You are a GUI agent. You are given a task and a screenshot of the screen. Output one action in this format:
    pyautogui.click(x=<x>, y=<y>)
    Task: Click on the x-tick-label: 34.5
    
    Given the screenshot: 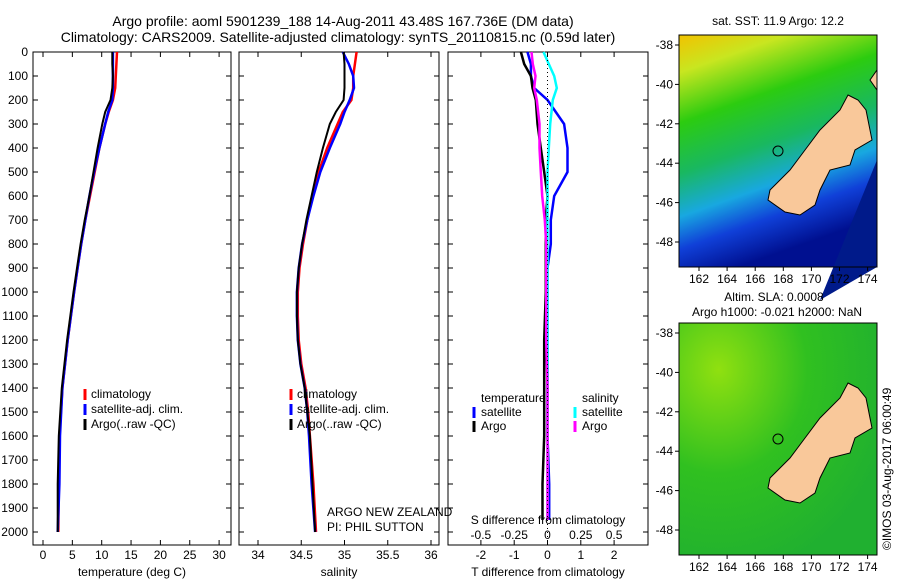 What is the action you would take?
    pyautogui.click(x=302, y=555)
    